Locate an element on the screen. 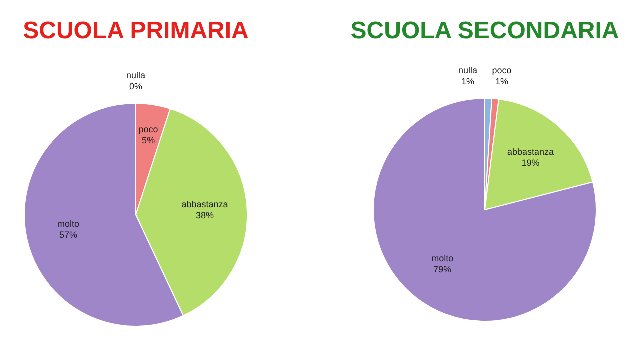  data-label: 19% is located at coordinates (531, 163).